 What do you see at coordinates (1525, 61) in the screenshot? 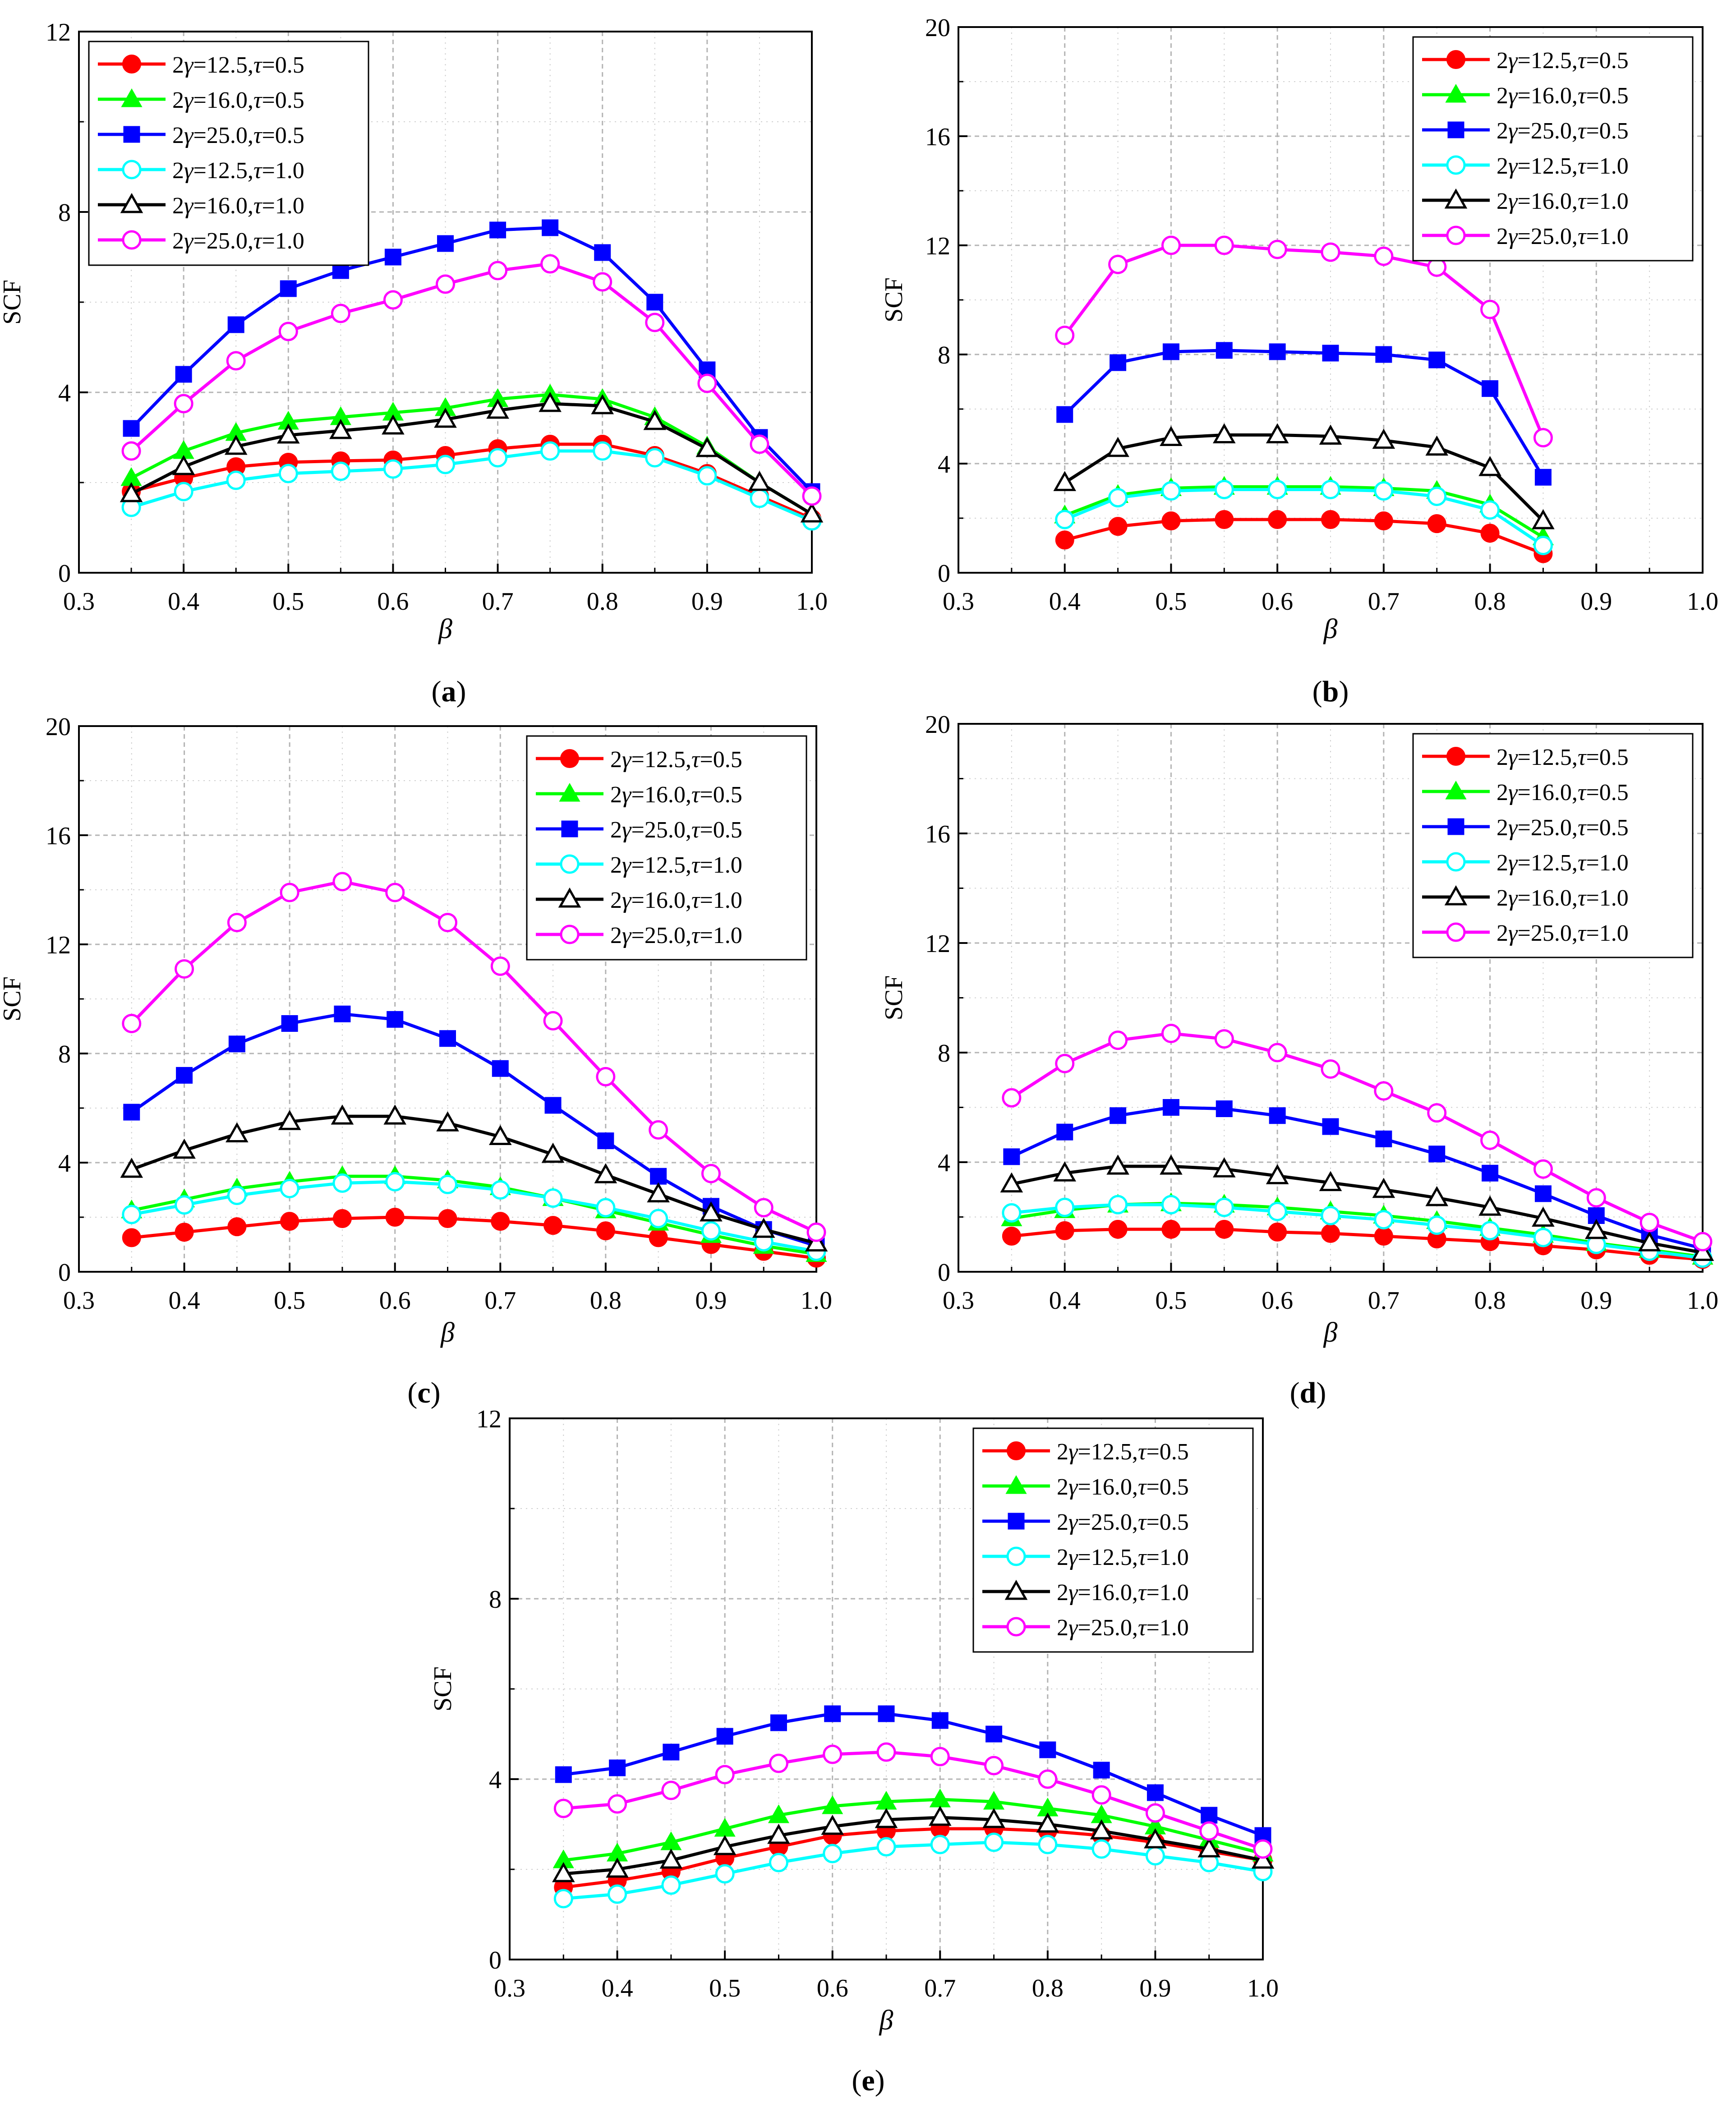
I see `legend-item: 2γ=12.5,τ=0.5` at bounding box center [1525, 61].